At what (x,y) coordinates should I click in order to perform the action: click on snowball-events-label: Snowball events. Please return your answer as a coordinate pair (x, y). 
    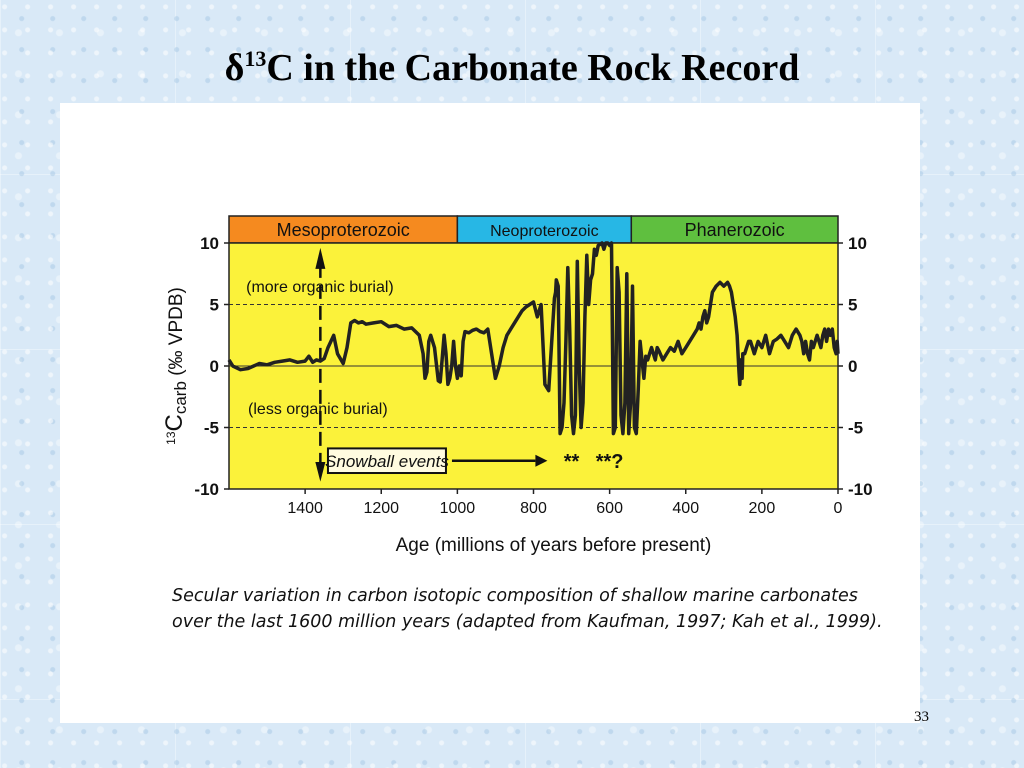
    Looking at the image, I should click on (387, 461).